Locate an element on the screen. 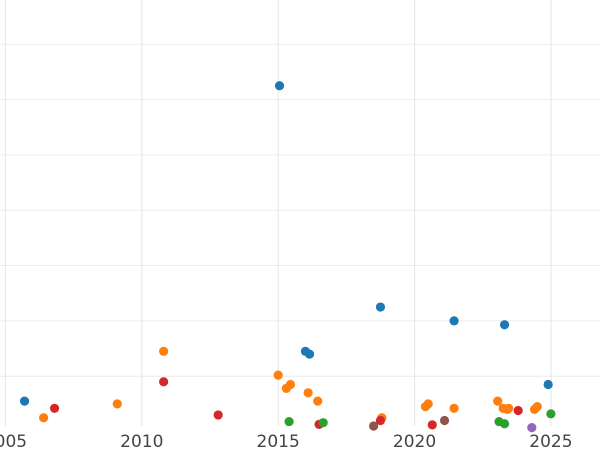  x-tick-labels: 2005 2010 2015 2020 2025 is located at coordinates (286, 441).